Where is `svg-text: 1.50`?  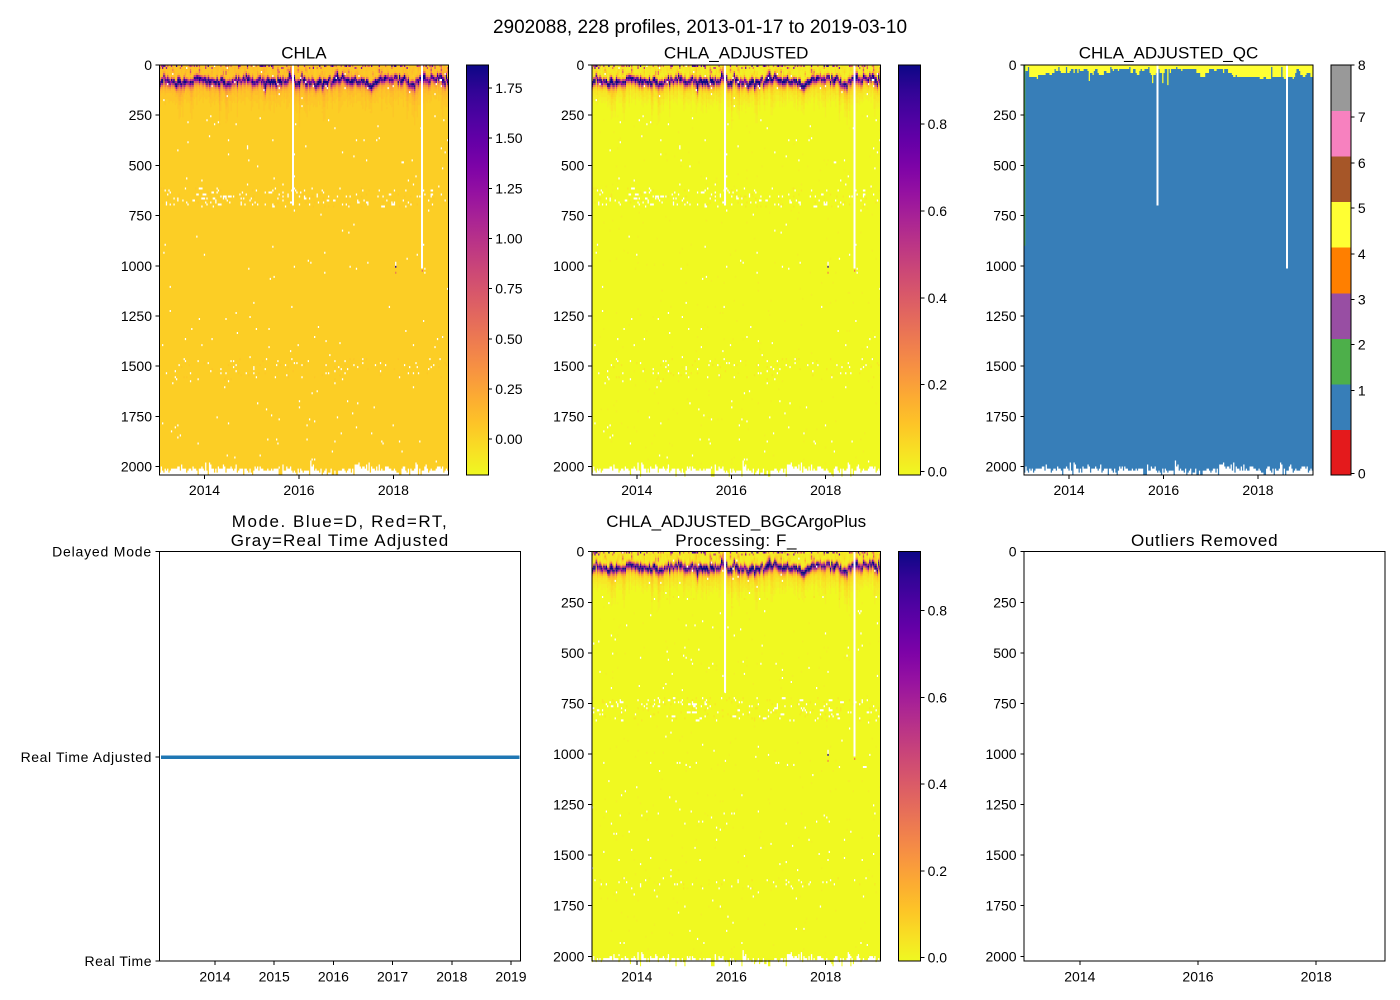
svg-text: 1.50 is located at coordinates (508, 138).